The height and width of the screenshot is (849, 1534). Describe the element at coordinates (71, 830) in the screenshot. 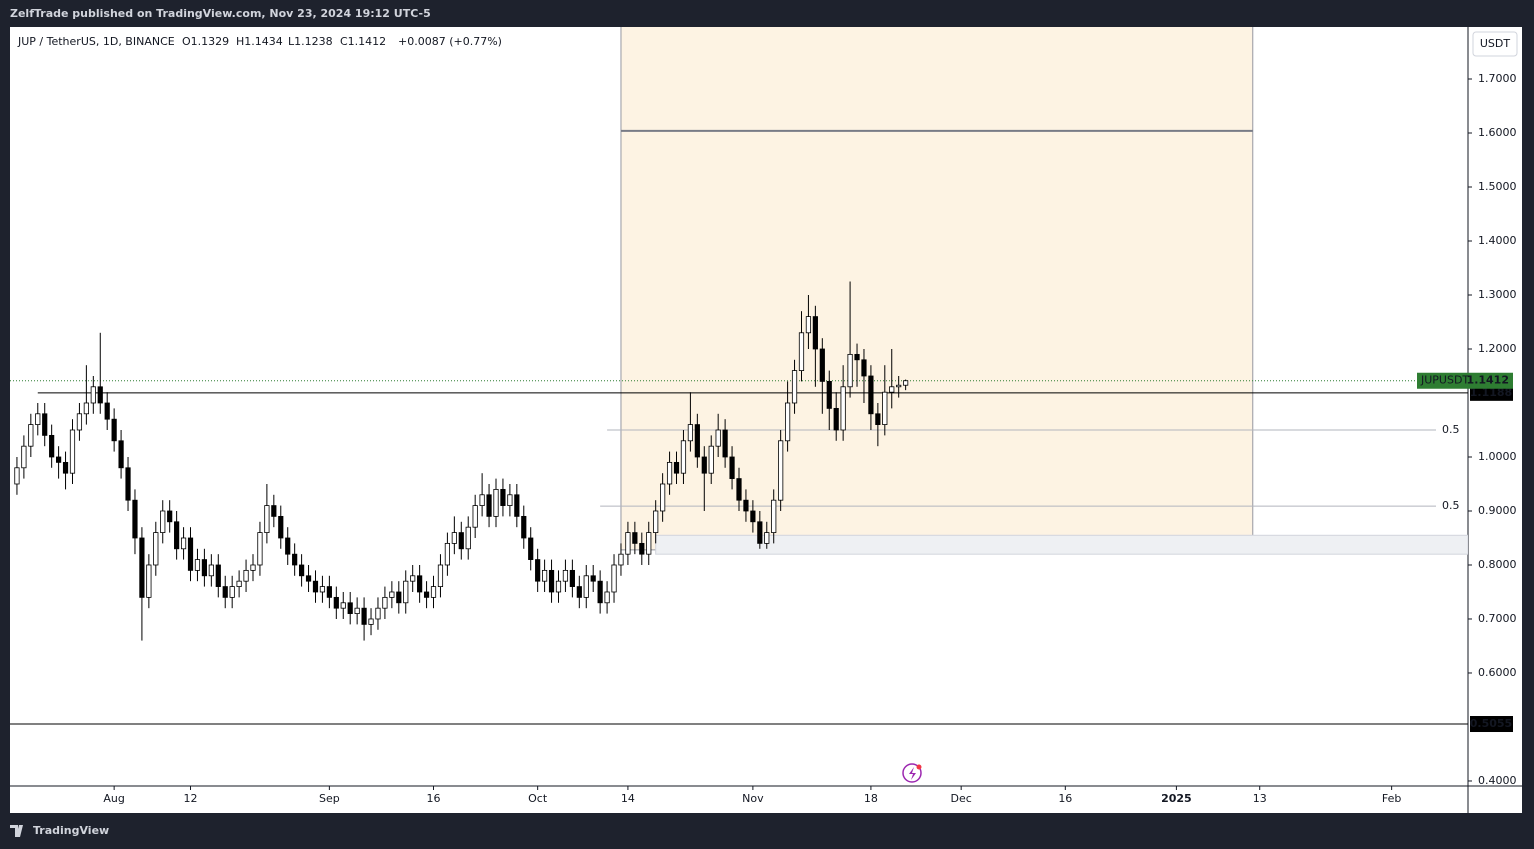

I see `footer: TradingView` at that location.